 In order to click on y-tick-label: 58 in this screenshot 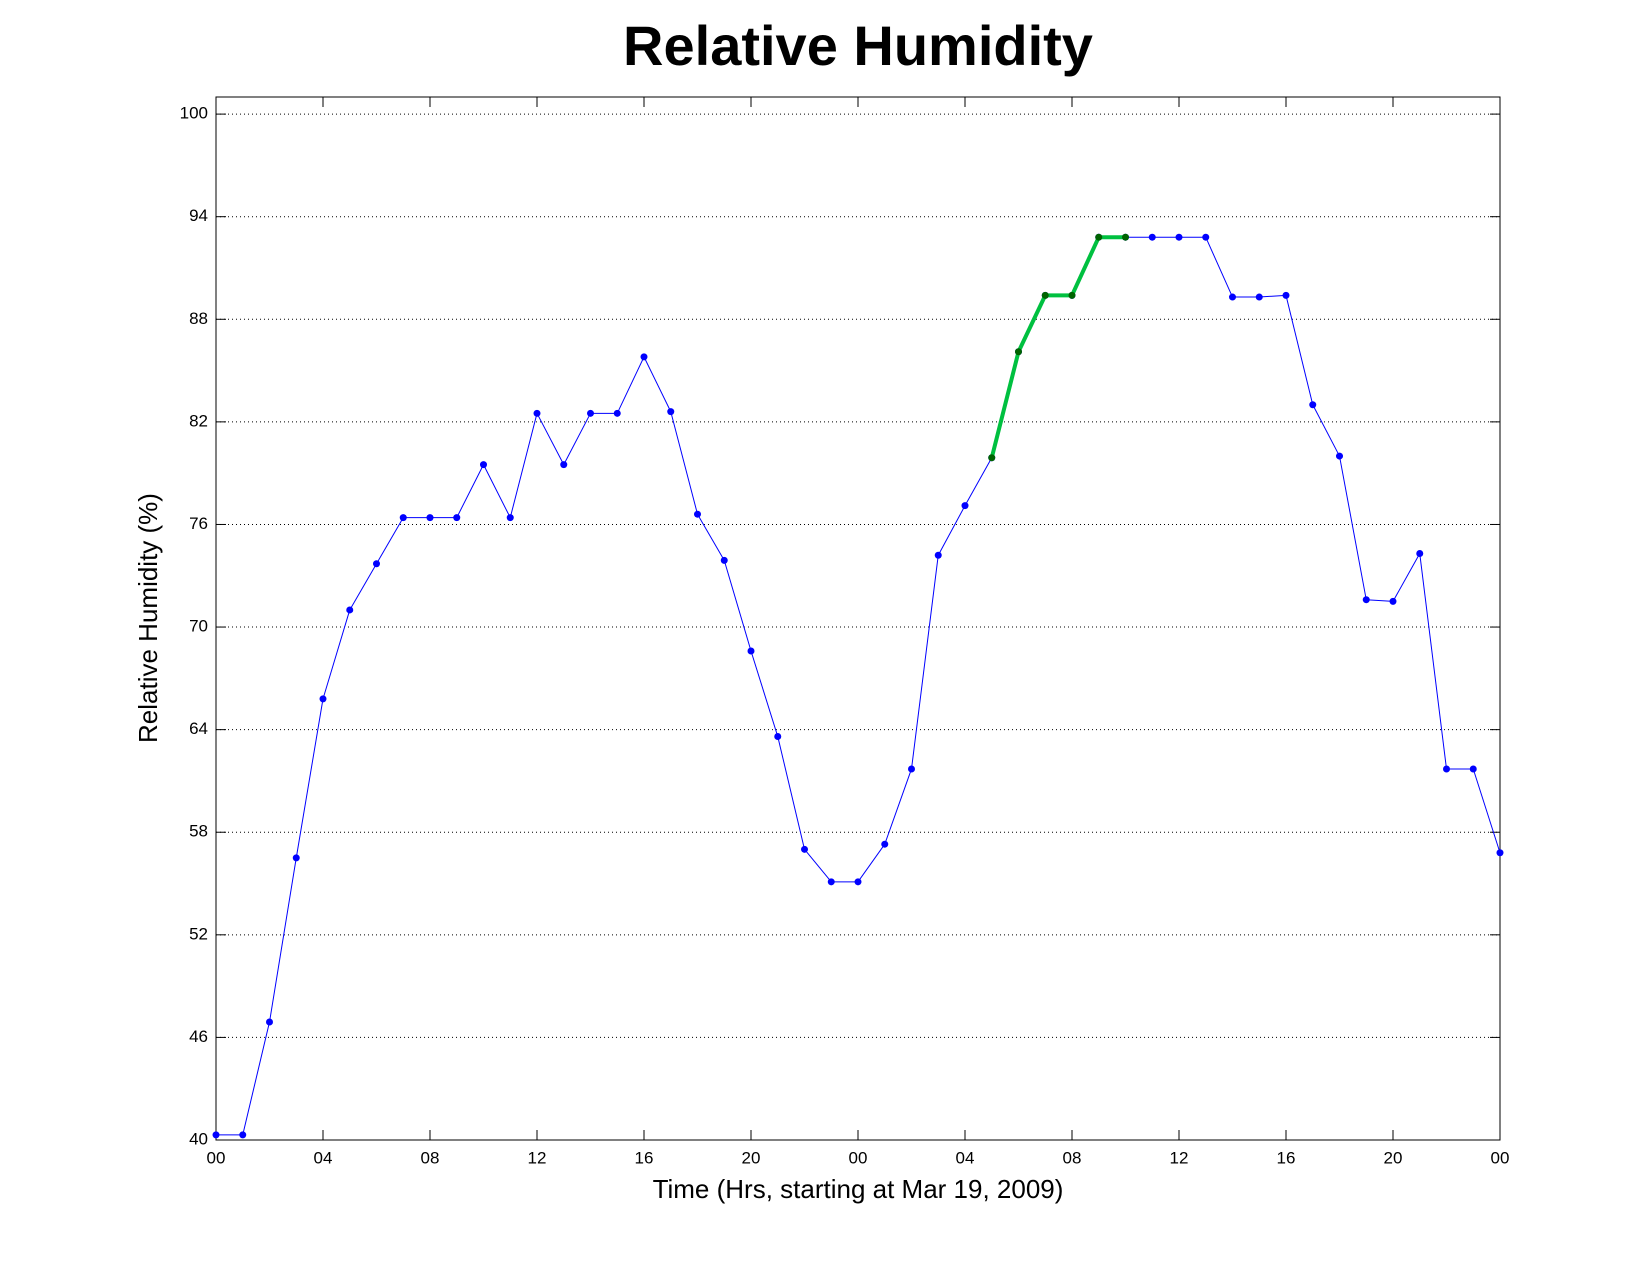, I will do `click(198, 831)`.